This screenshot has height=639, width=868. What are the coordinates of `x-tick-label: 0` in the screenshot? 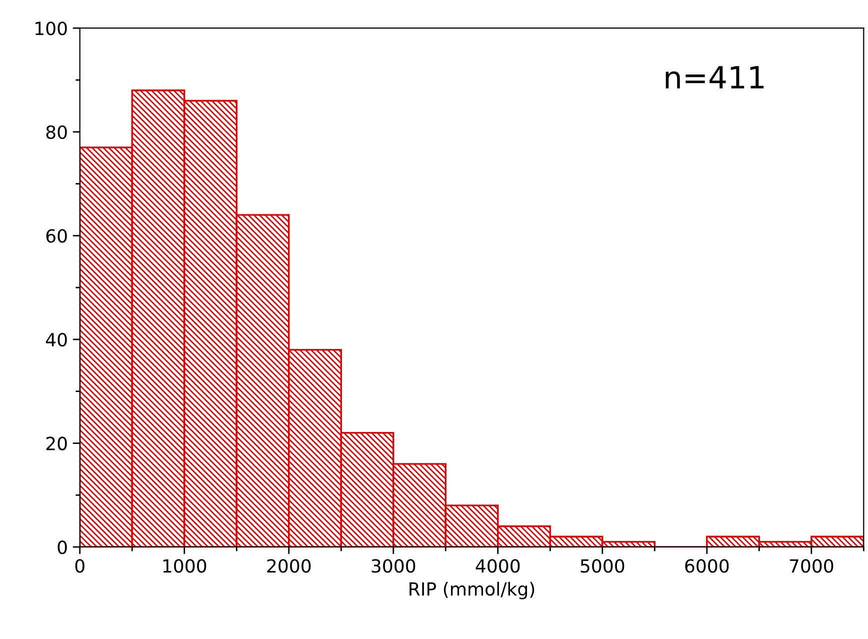 It's located at (79, 566).